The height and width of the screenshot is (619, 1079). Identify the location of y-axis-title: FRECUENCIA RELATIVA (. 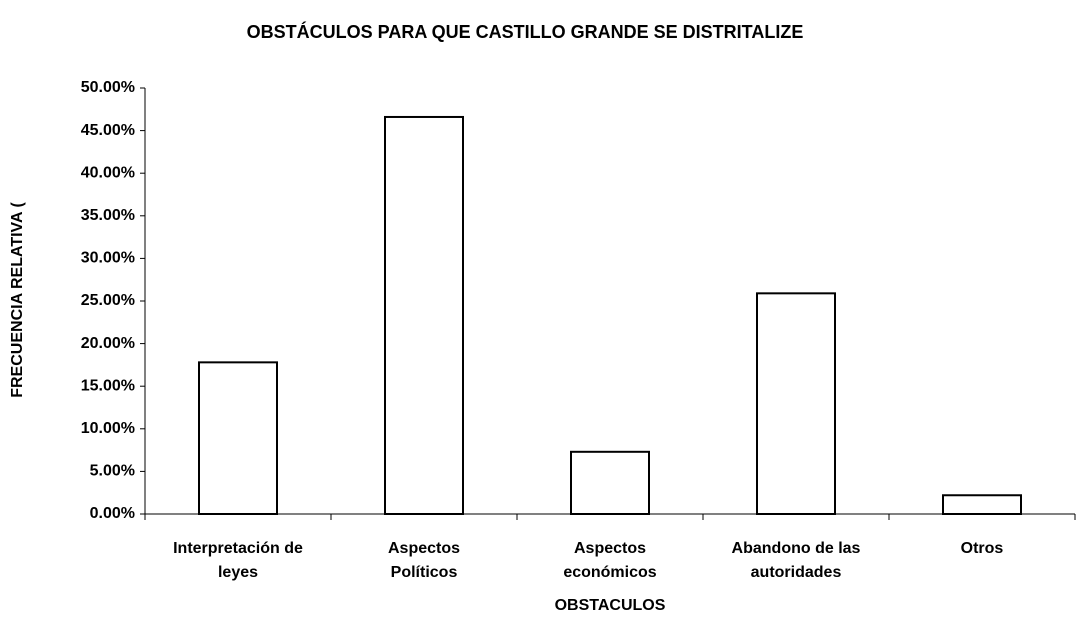
(17, 300).